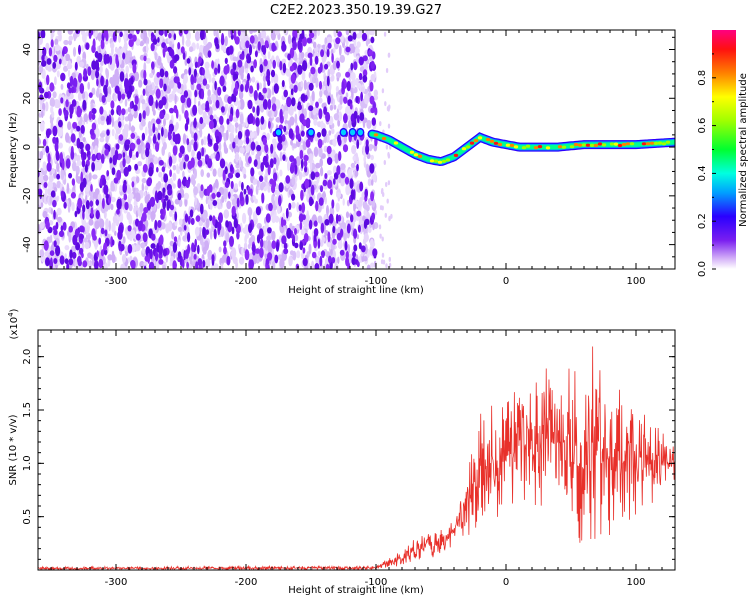  What do you see at coordinates (376, 281) in the screenshot?
I see `x-tick-label: -100` at bounding box center [376, 281].